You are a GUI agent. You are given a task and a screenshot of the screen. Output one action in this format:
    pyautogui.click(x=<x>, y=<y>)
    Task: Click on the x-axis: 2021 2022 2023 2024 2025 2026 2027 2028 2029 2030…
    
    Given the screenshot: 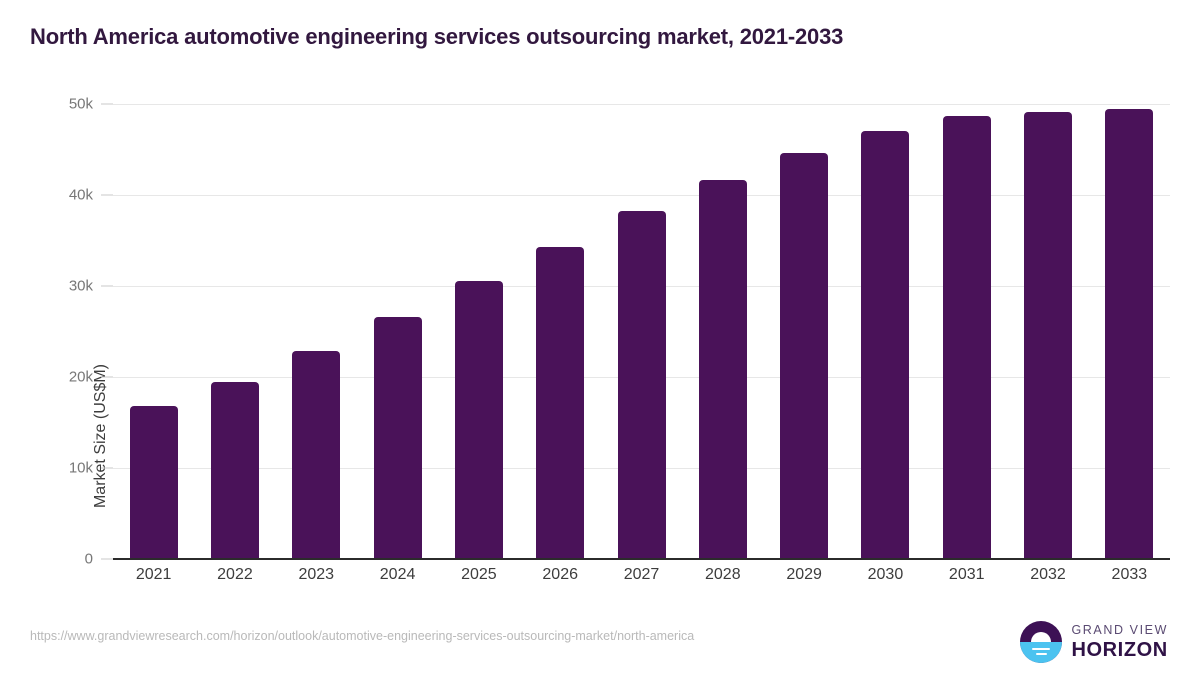 What is the action you would take?
    pyautogui.click(x=641, y=581)
    